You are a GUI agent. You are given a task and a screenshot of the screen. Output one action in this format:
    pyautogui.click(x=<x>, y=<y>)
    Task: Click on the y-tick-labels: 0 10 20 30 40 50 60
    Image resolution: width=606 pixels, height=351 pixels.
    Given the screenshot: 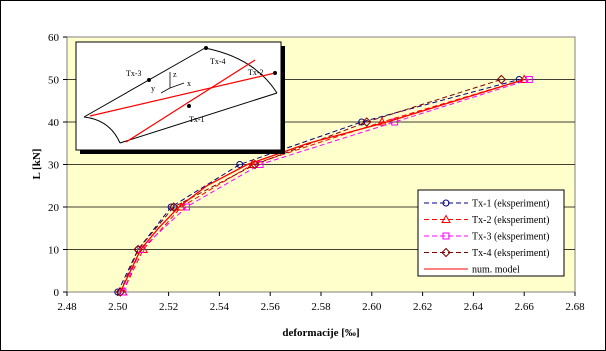 What is the action you would take?
    pyautogui.click(x=57, y=165)
    